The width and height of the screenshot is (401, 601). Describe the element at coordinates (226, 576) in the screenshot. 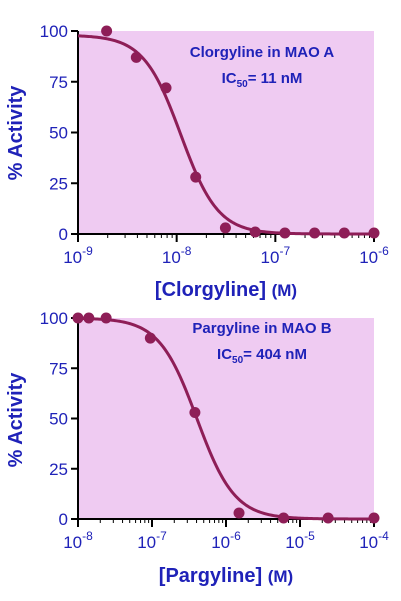

I see `x-axis-label: [Pargyline] (M)` at that location.